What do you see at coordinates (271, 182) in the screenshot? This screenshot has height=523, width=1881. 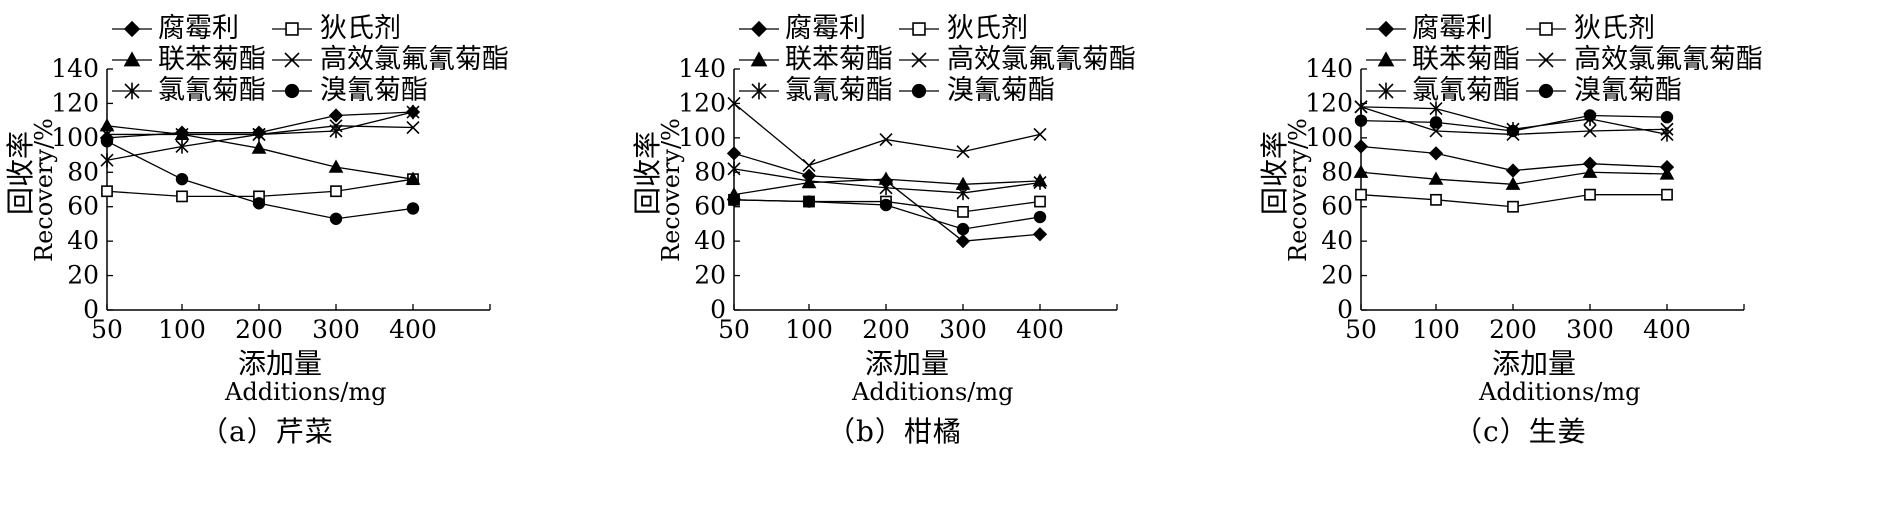 I see `chart-a: 0 20 40 60 80 100 120 140 50 100 200 300 400` at bounding box center [271, 182].